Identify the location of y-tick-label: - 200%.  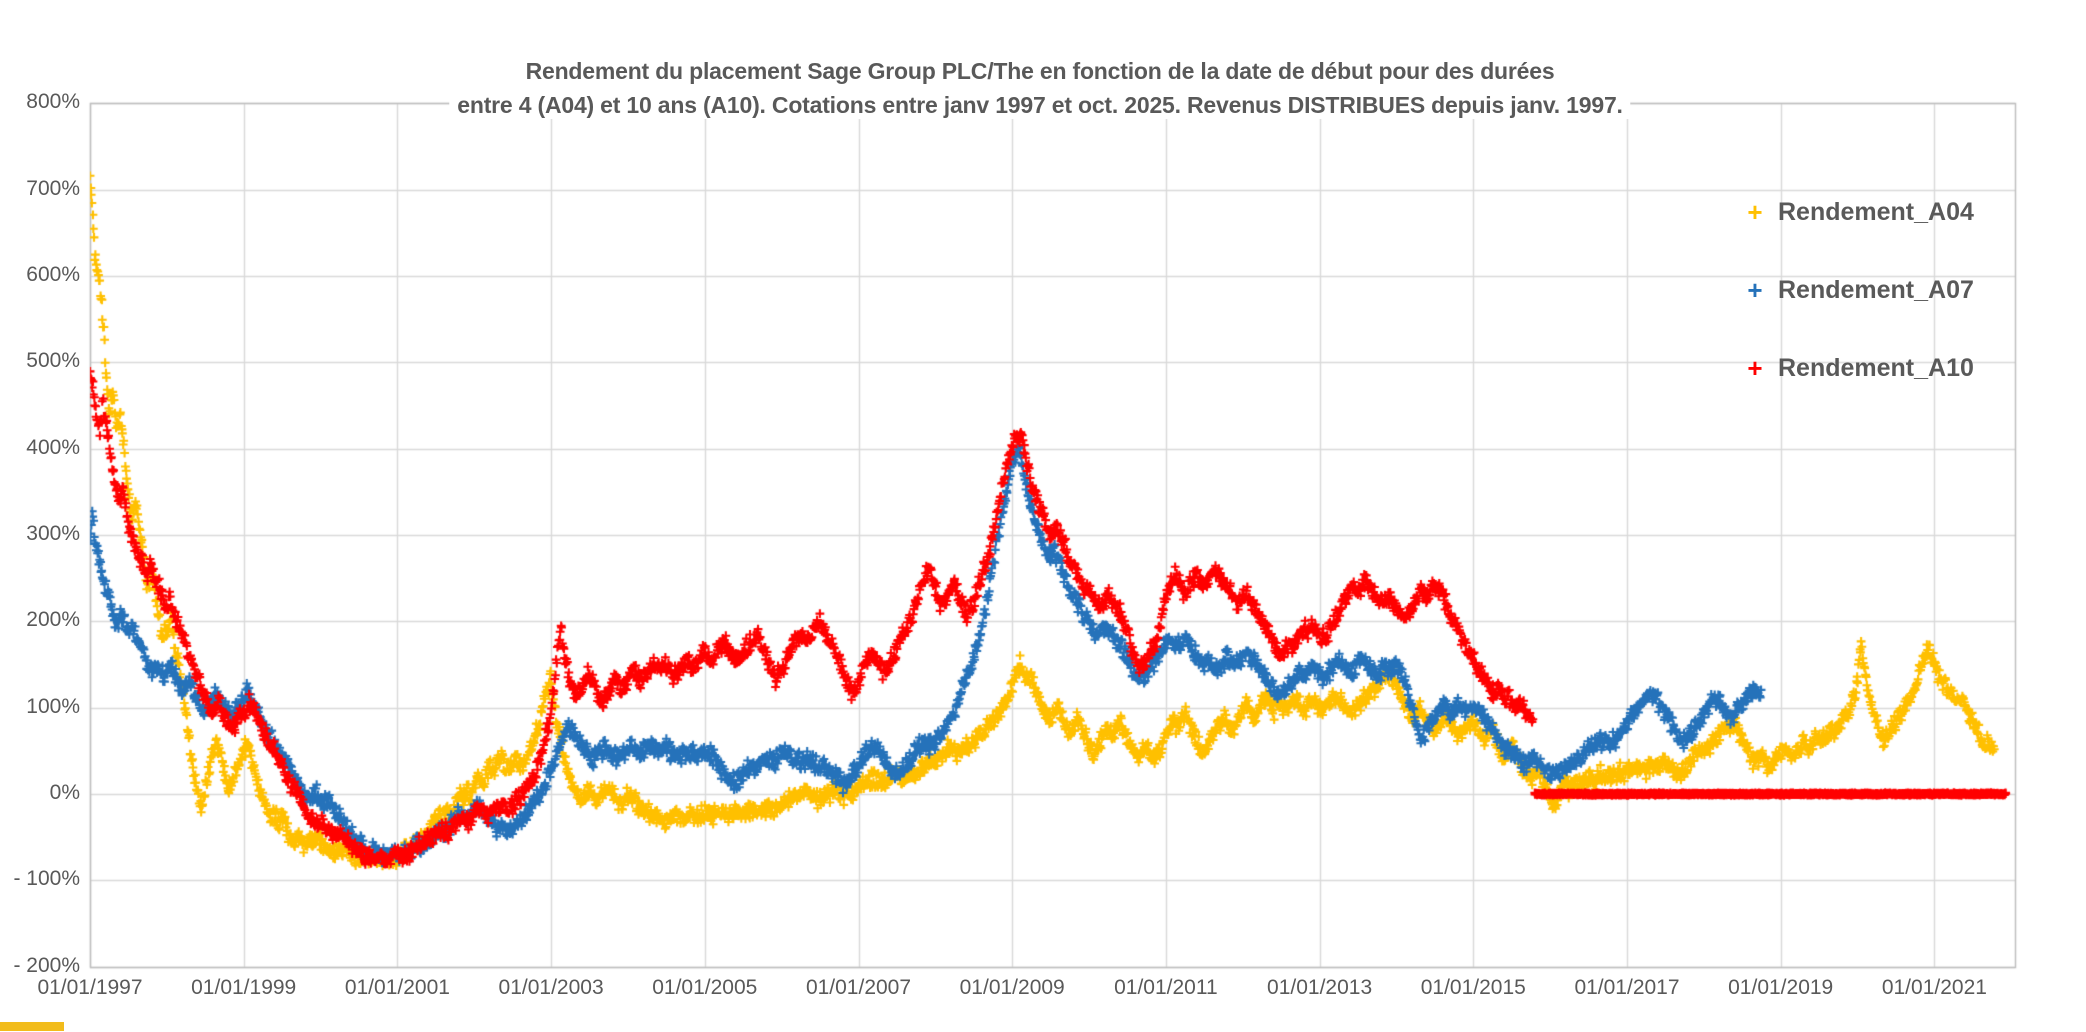
(46, 965).